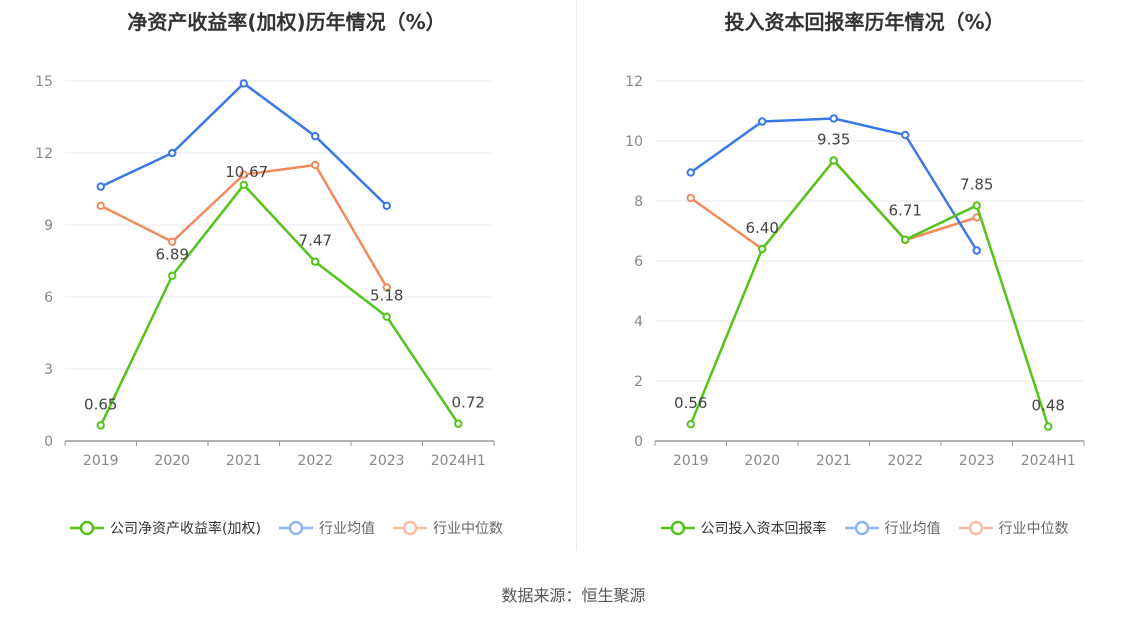 This screenshot has height=619, width=1147. What do you see at coordinates (864, 22) in the screenshot?
I see `chart-title: 投入资本回报率历年情况（%）` at bounding box center [864, 22].